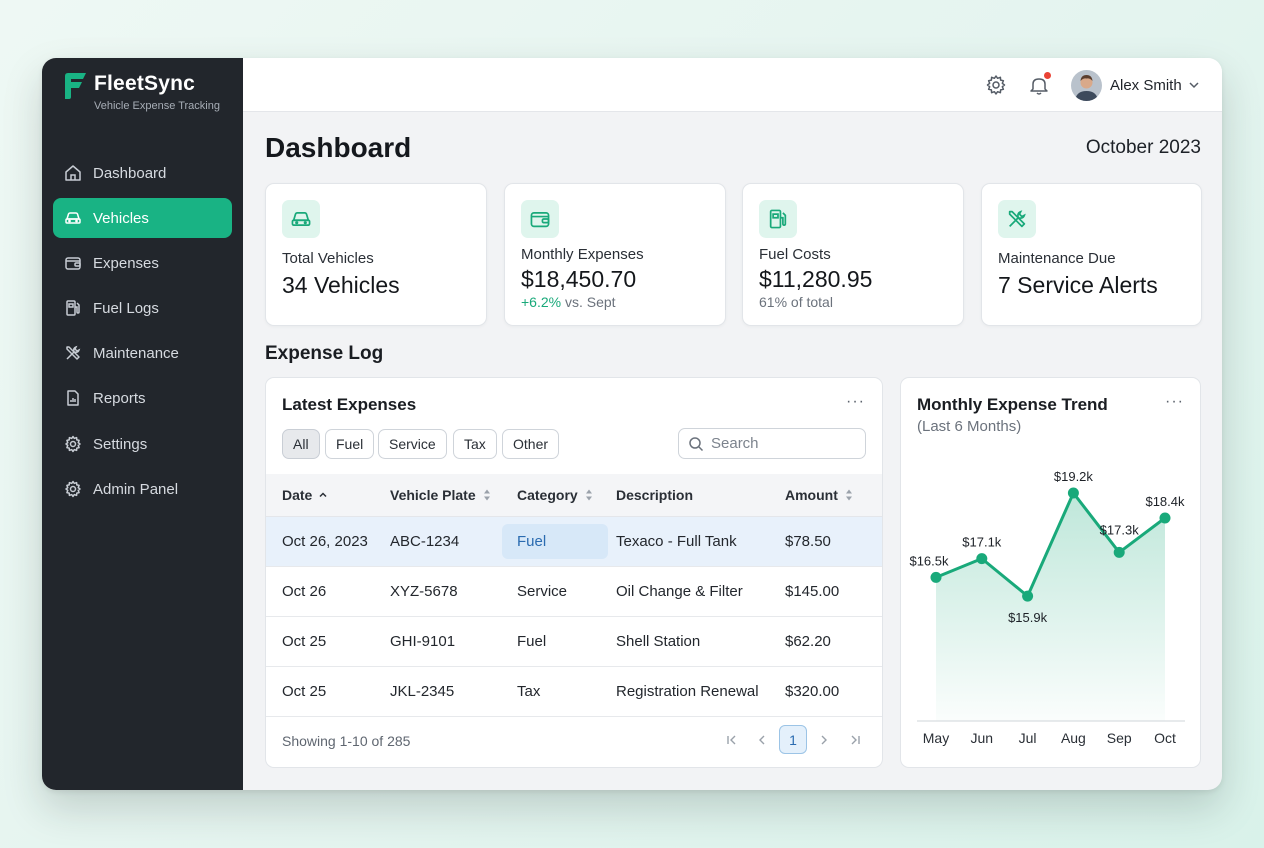 Image resolution: width=1264 pixels, height=848 pixels. I want to click on filter-chip-other: Other, so click(531, 444).